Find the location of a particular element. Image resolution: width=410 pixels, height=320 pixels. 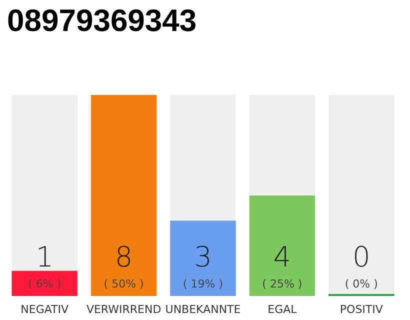

annotation: ( 50% ) is located at coordinates (124, 284).